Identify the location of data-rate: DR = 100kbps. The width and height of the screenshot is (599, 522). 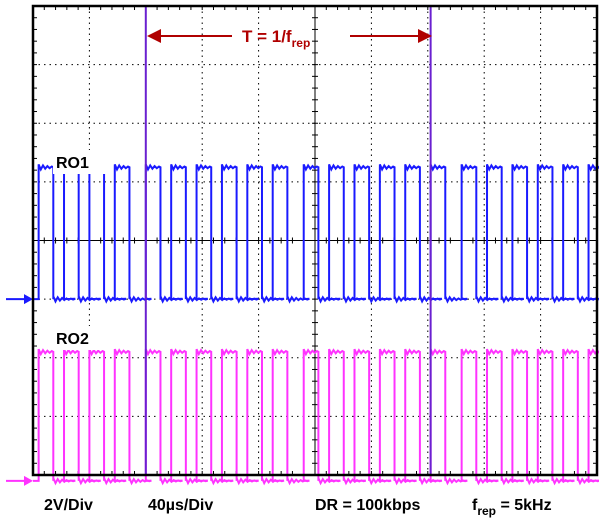
(367, 505).